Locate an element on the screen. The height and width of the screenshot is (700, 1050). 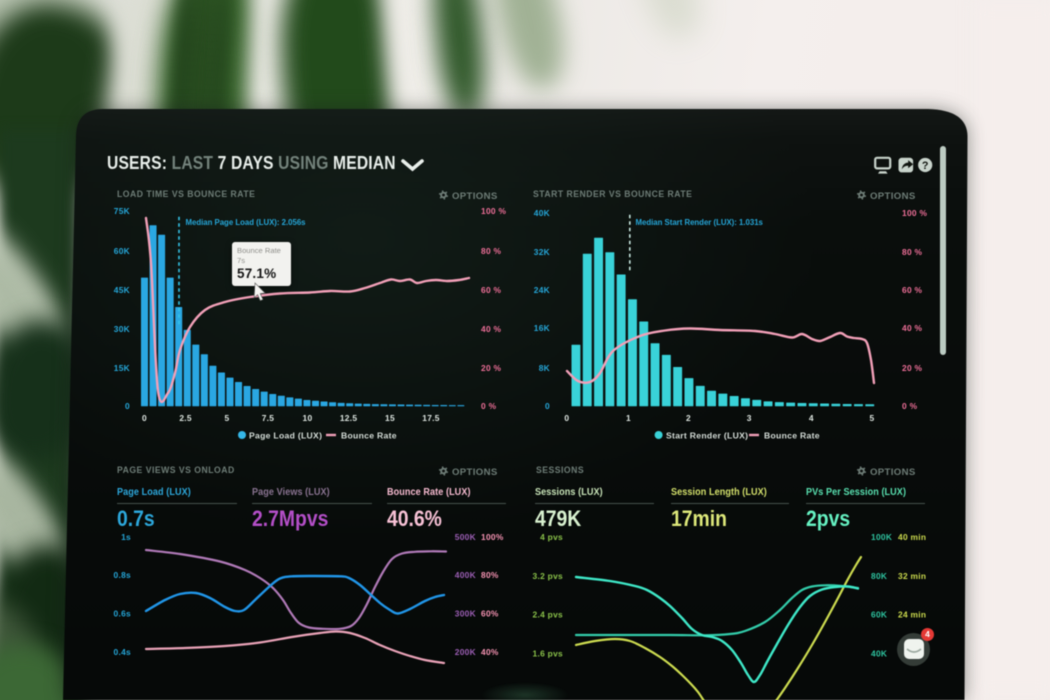
svg-text: 24K is located at coordinates (542, 290).